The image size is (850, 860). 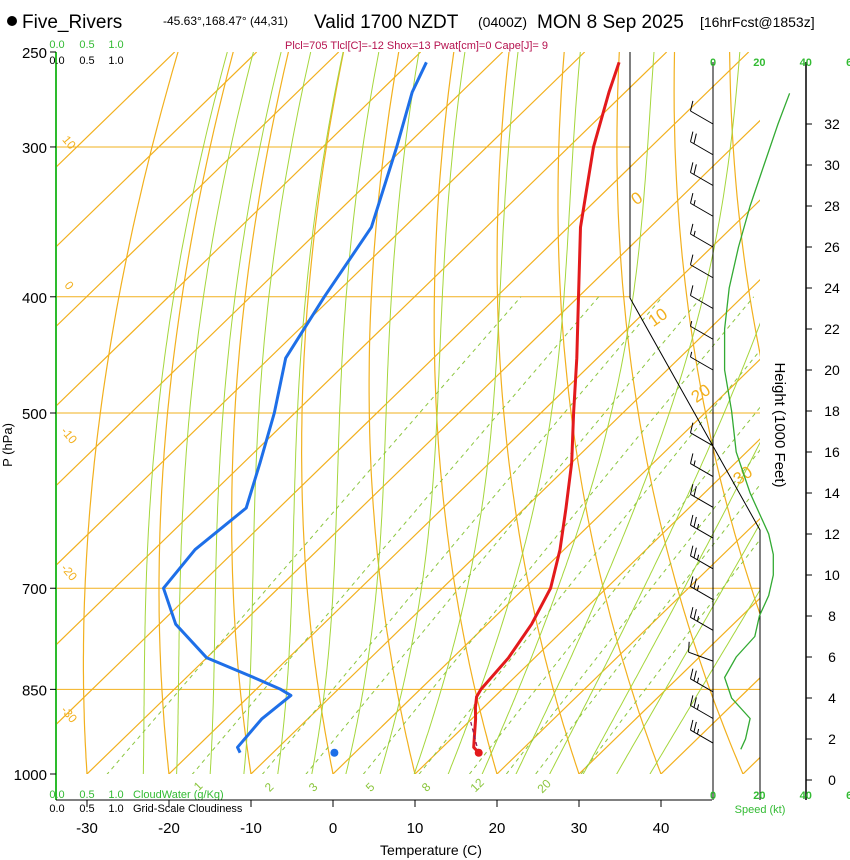 What do you see at coordinates (215, 413) in the screenshot?
I see `moist-adiabat--16` at bounding box center [215, 413].